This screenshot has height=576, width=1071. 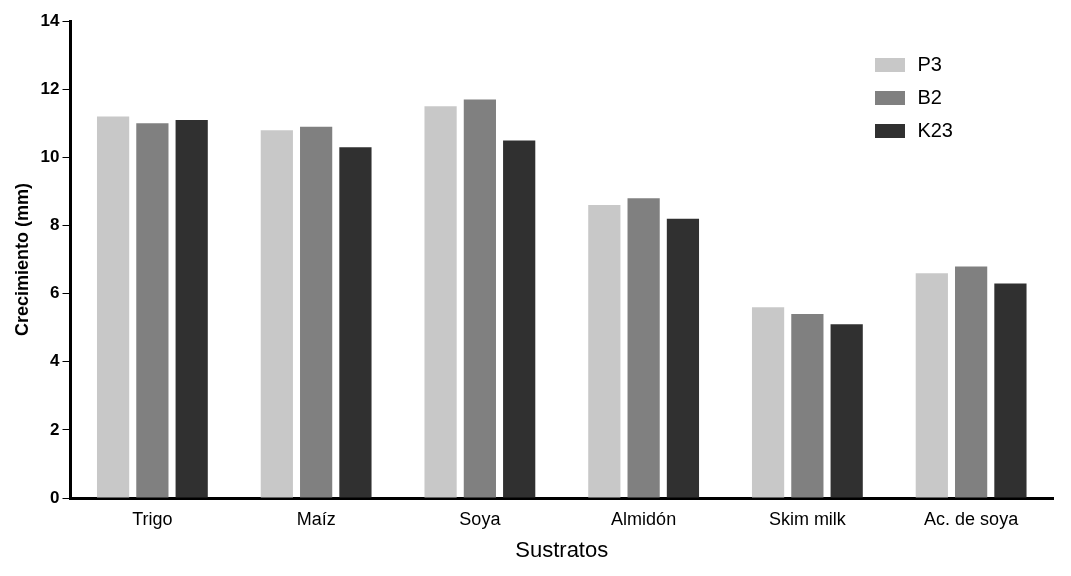 I want to click on x-tick-label: Ac. de soya, so click(x=972, y=518).